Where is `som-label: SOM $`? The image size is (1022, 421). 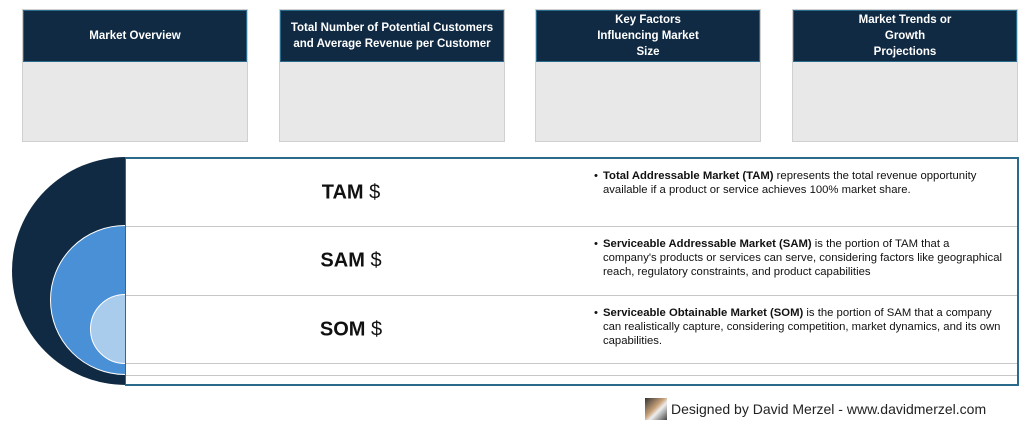
som-label: SOM $ is located at coordinates (351, 329).